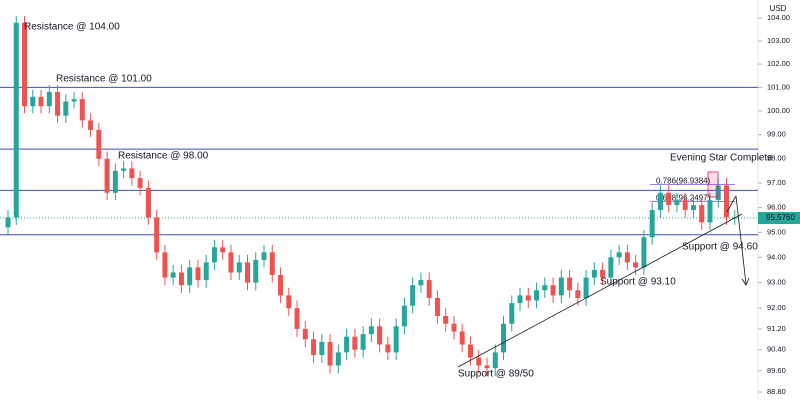 The image size is (800, 400). I want to click on annotation: Support @ 89/50, so click(496, 374).